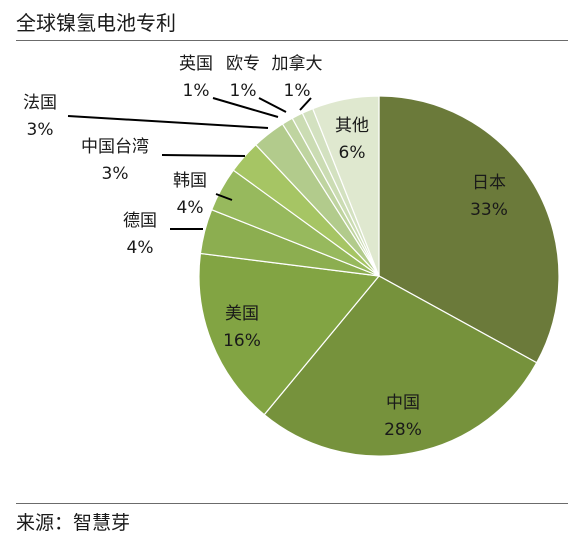 Image resolution: width=583 pixels, height=545 pixels. What do you see at coordinates (140, 221) in the screenshot?
I see `slice-label-3: 德国` at bounding box center [140, 221].